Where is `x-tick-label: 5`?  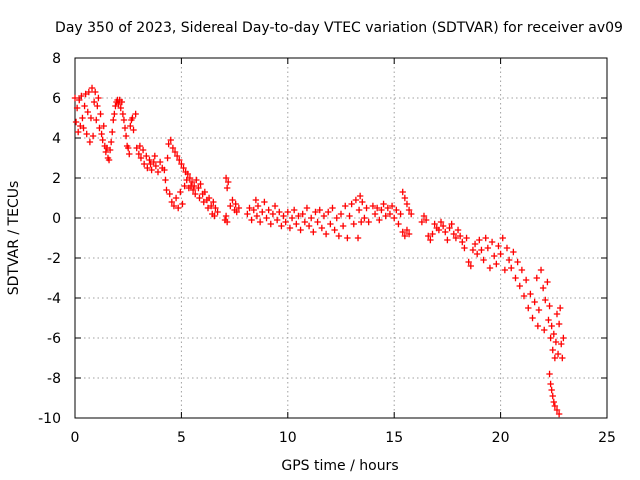 x-tick-label: 5 is located at coordinates (181, 438).